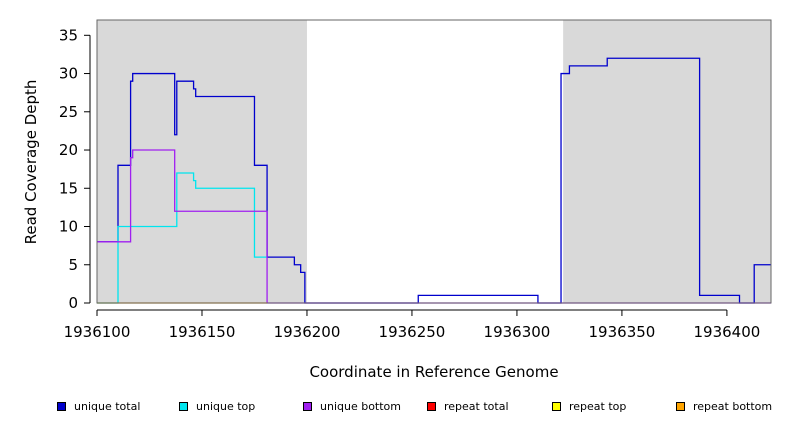  Describe the element at coordinates (73, 303) in the screenshot. I see `y-tick-label: 0` at that location.